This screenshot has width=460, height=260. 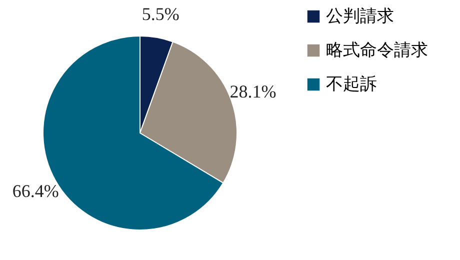 What do you see at coordinates (253, 92) in the screenshot?
I see `data-label: 28.1%` at bounding box center [253, 92].